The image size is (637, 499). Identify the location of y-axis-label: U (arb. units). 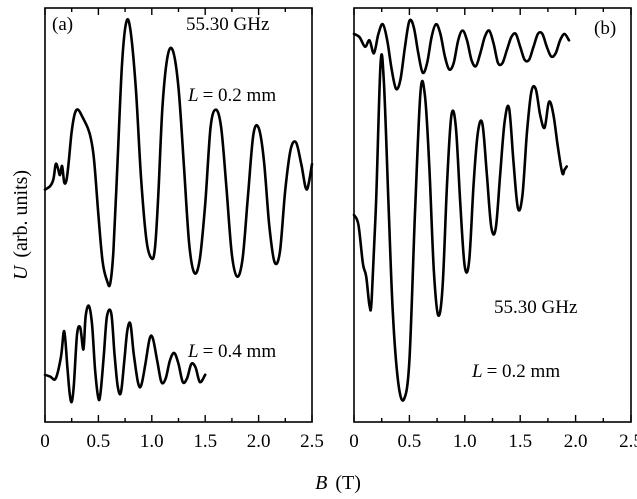
(21, 225).